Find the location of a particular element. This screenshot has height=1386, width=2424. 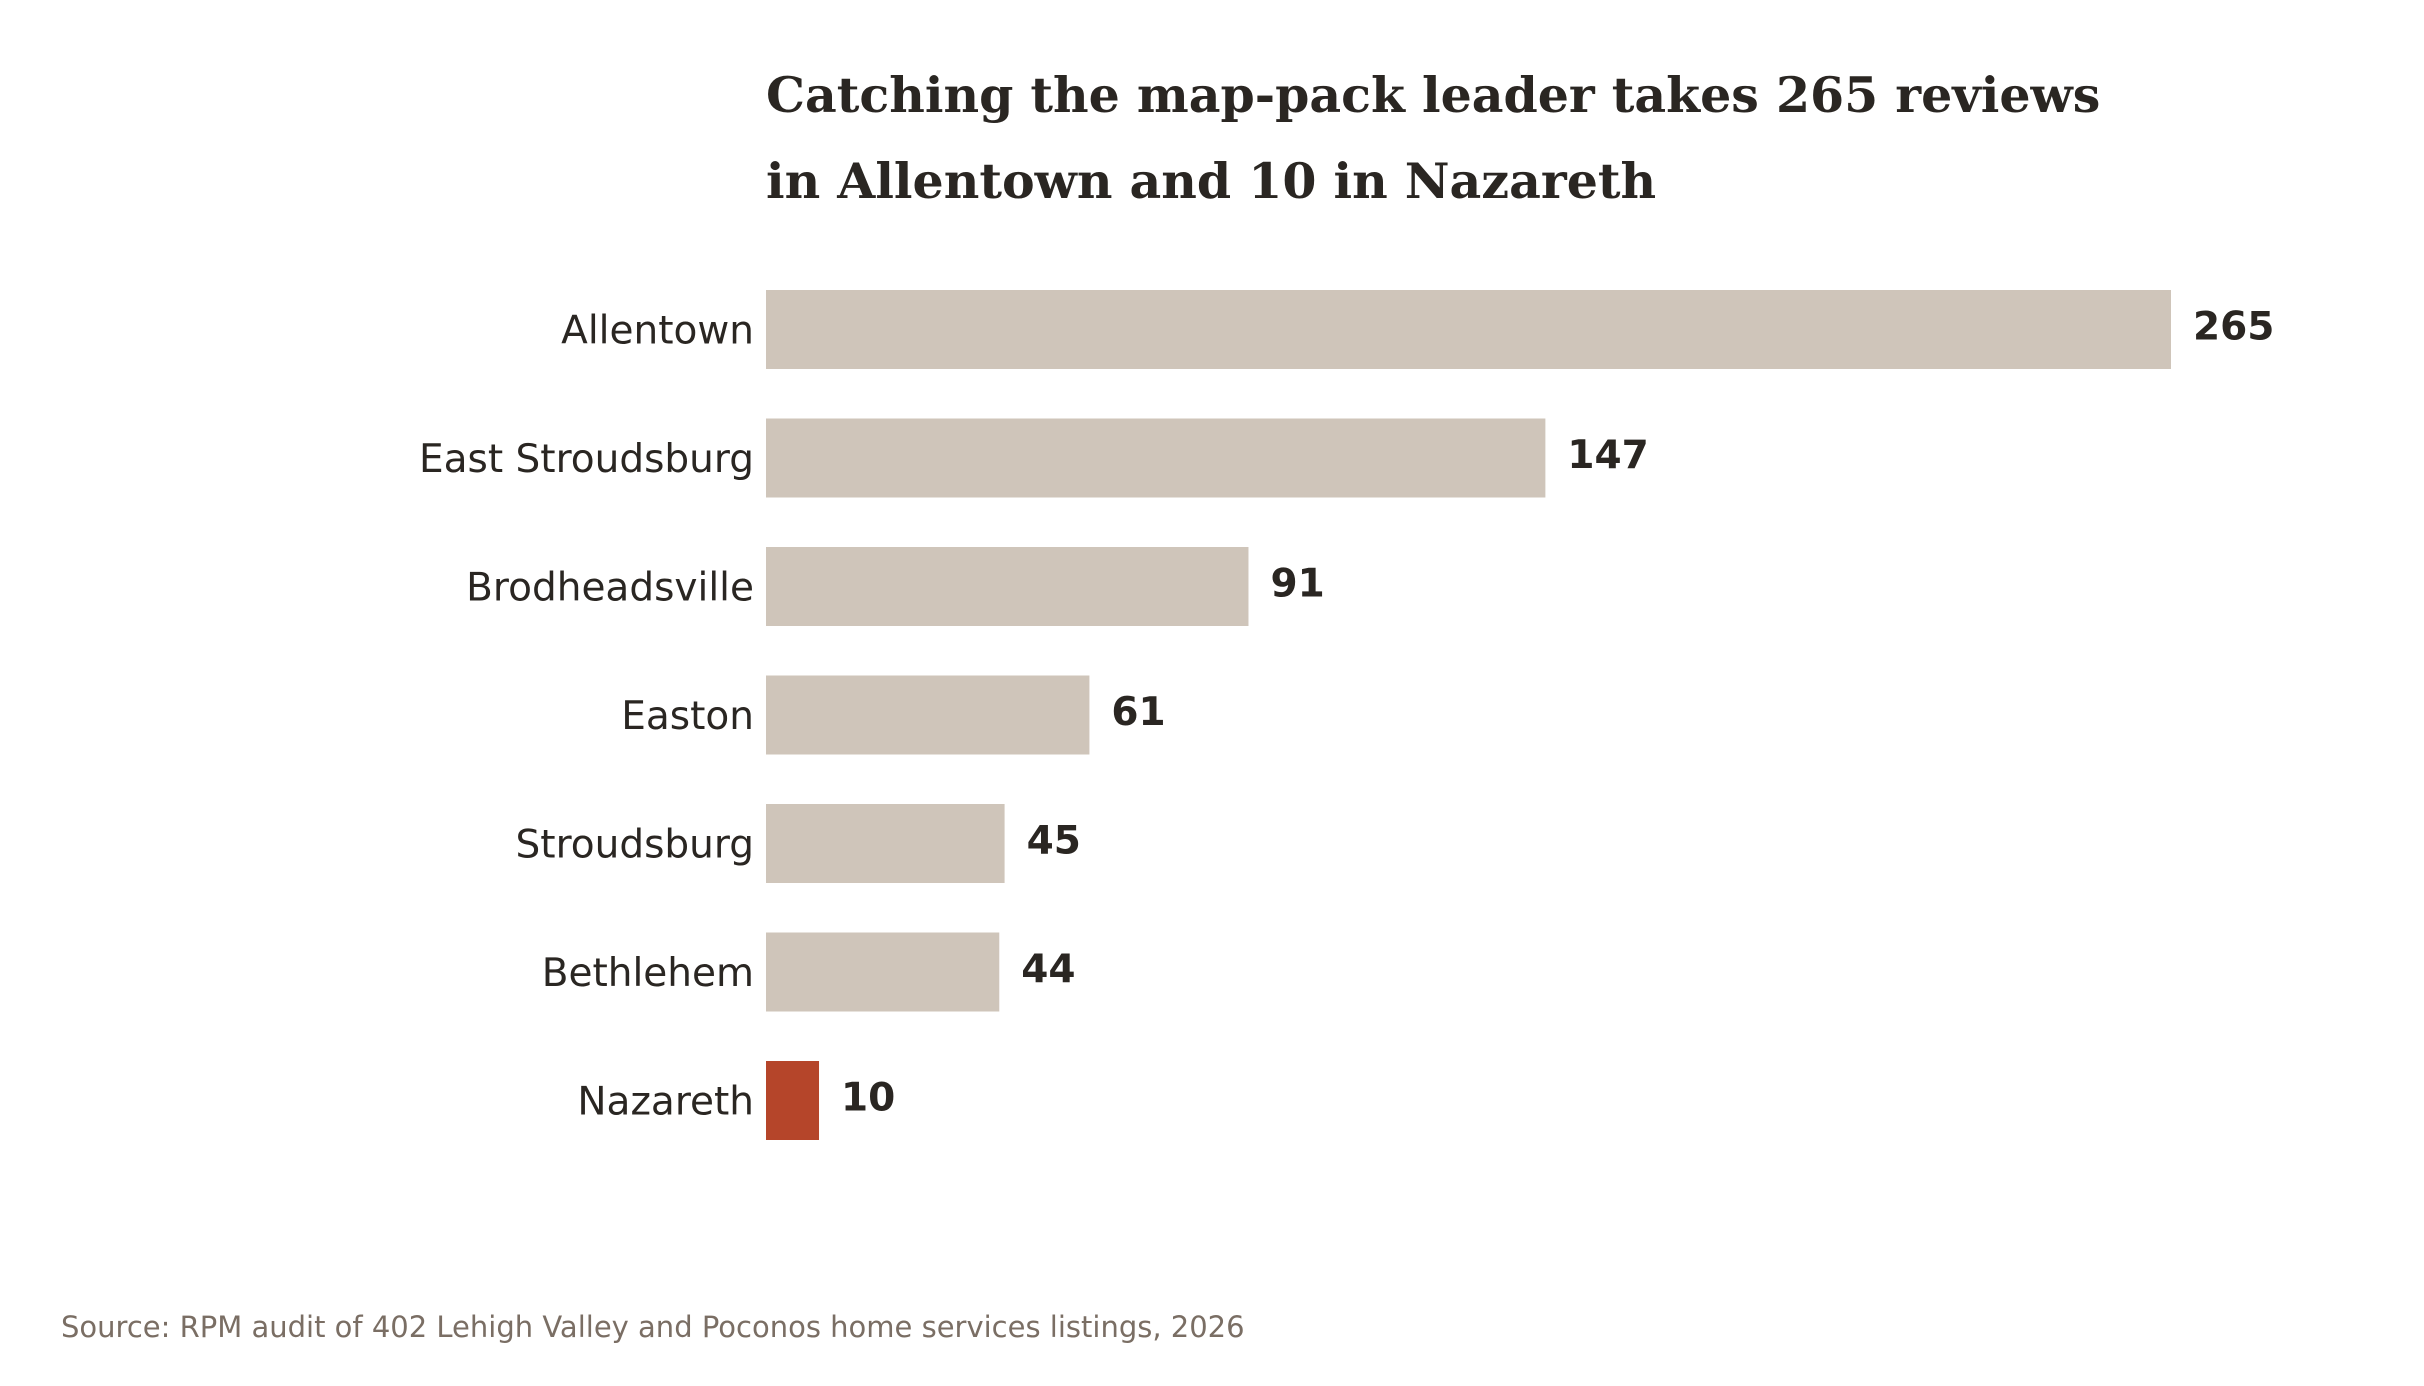

value-label-stroudsburg: 45 is located at coordinates (1054, 841).